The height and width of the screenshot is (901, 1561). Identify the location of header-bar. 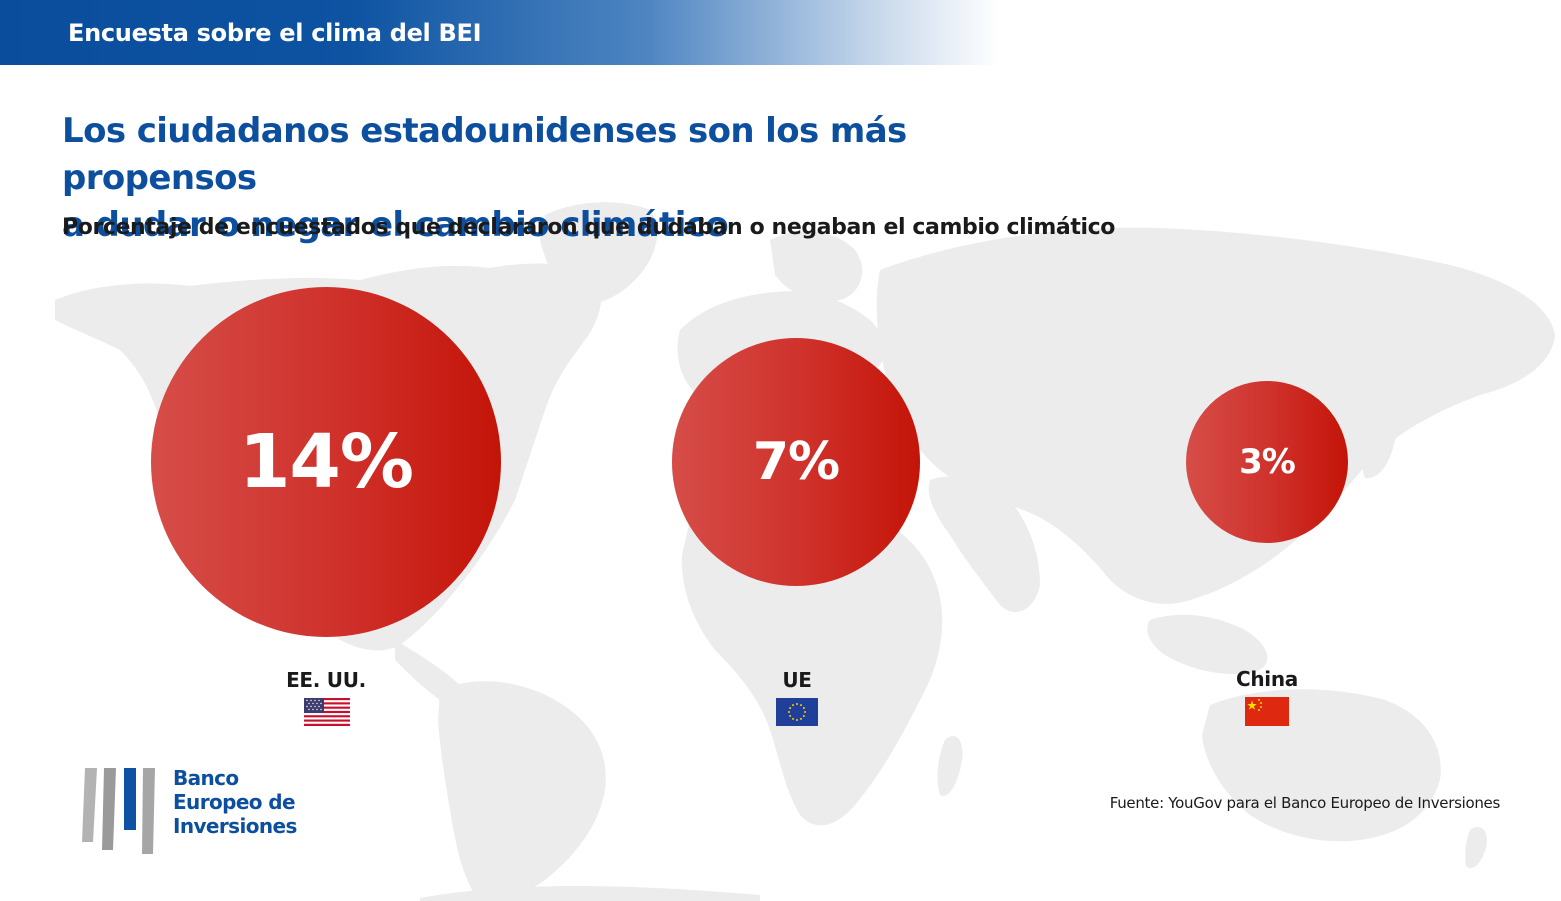
(500, 32).